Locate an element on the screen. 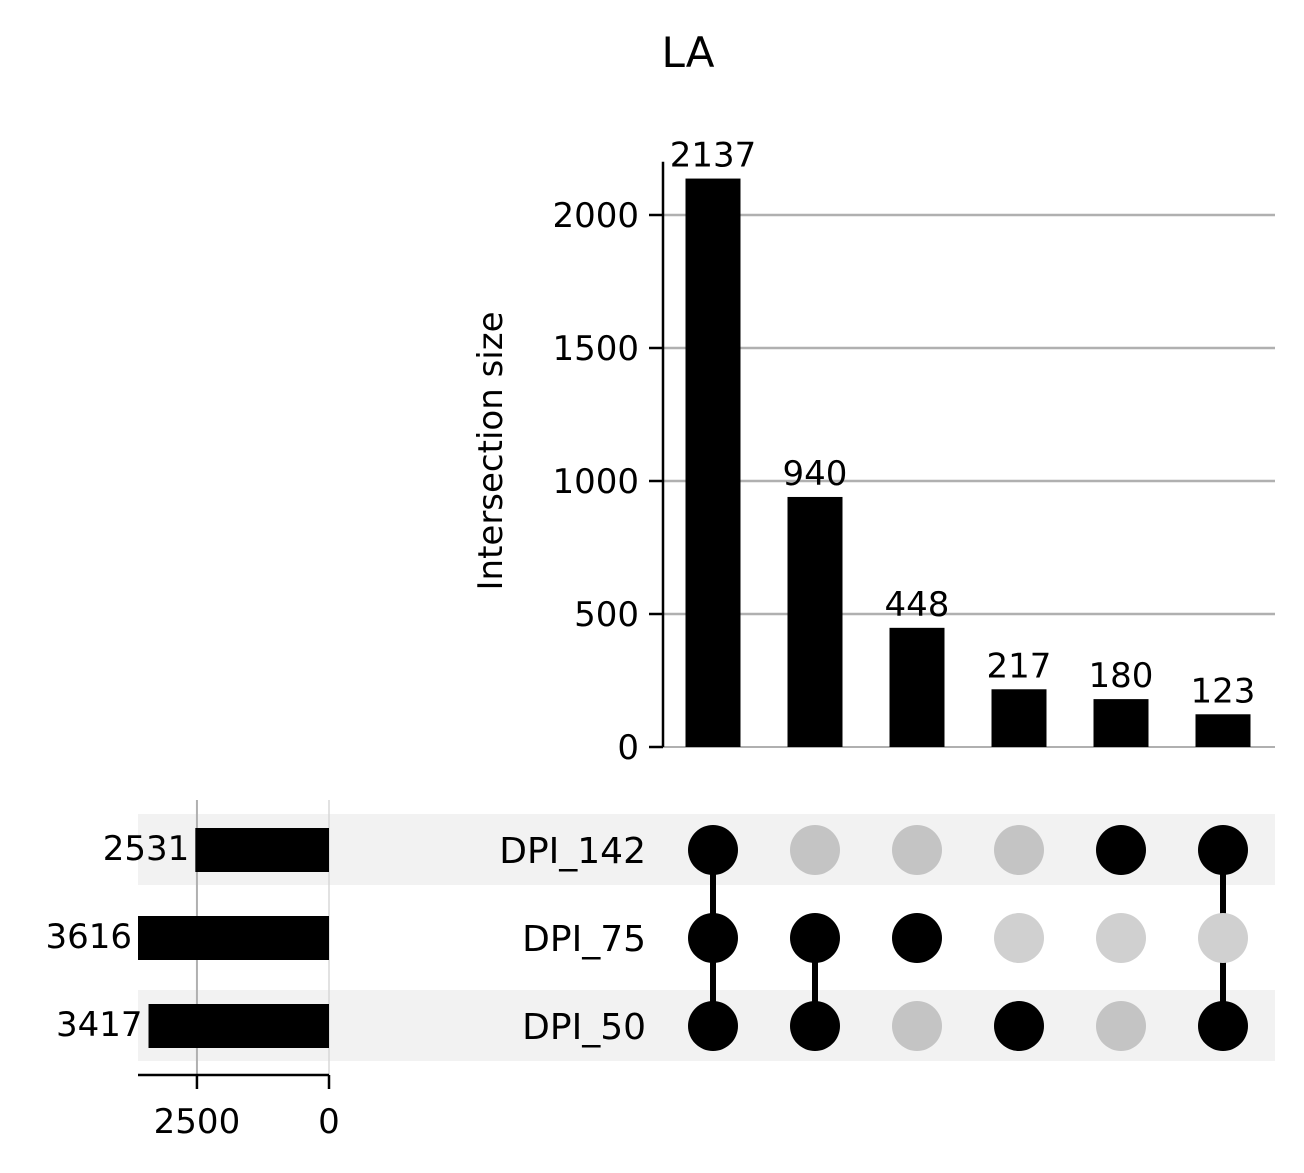 The height and width of the screenshot is (1173, 1304). bar-value-label-3: 448 is located at coordinates (917, 605).